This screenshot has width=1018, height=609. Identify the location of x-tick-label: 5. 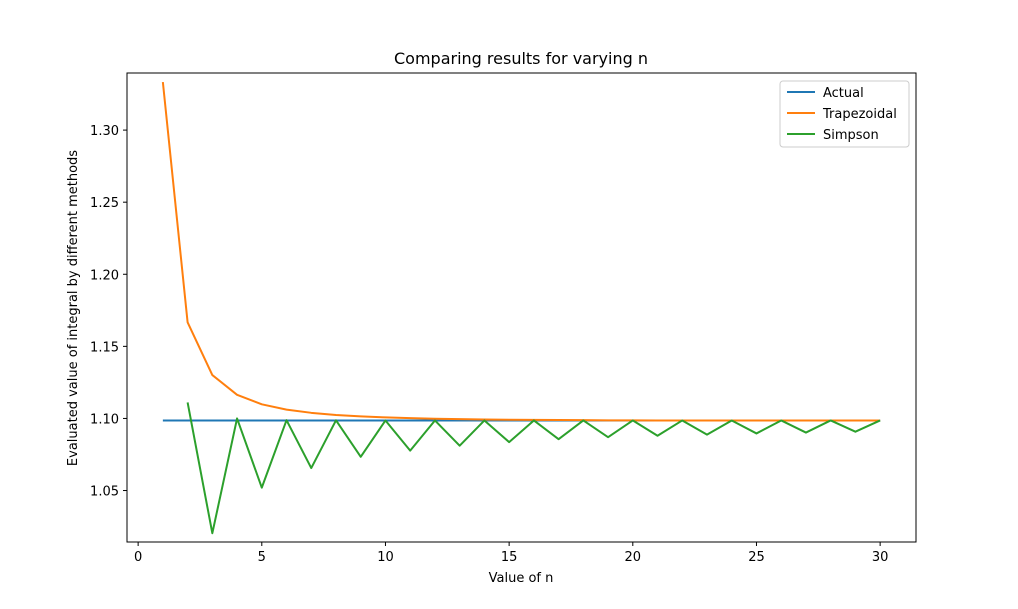
(262, 557).